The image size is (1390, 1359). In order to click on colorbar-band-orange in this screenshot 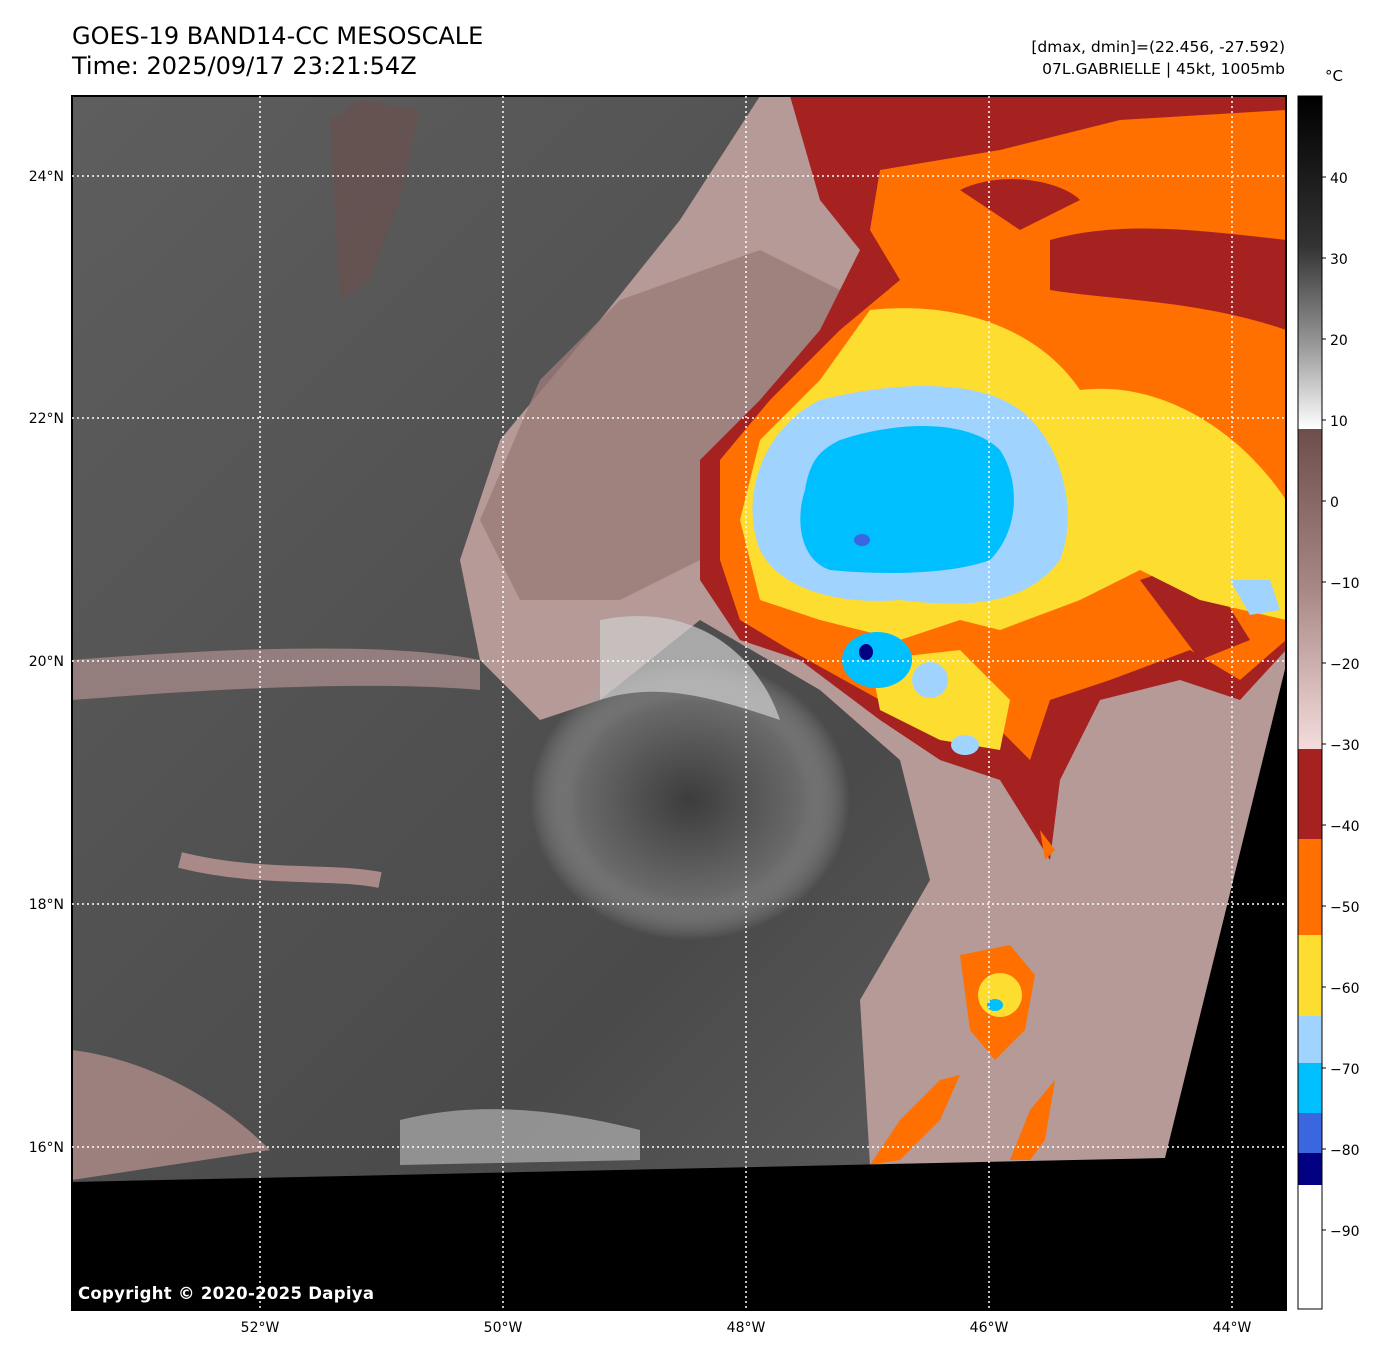, I will do `click(1310, 887)`.